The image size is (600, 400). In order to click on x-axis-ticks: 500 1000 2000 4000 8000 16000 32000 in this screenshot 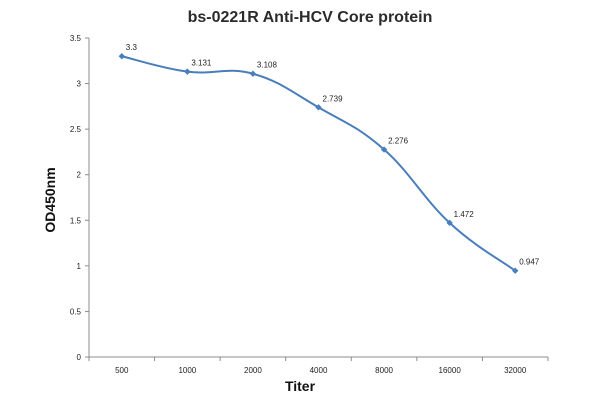, I will do `click(318, 366)`.